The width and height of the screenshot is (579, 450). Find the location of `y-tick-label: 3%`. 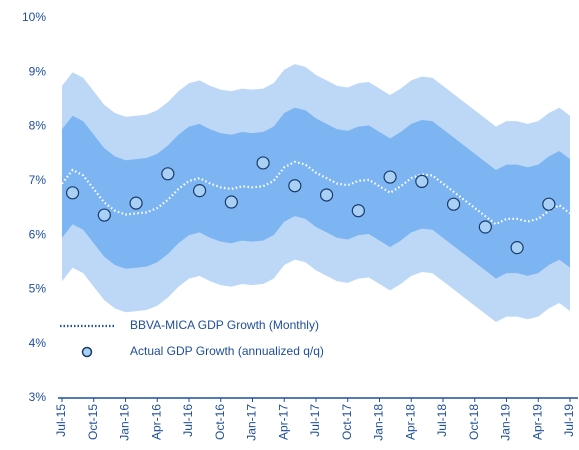

y-tick-label: 3% is located at coordinates (38, 397).